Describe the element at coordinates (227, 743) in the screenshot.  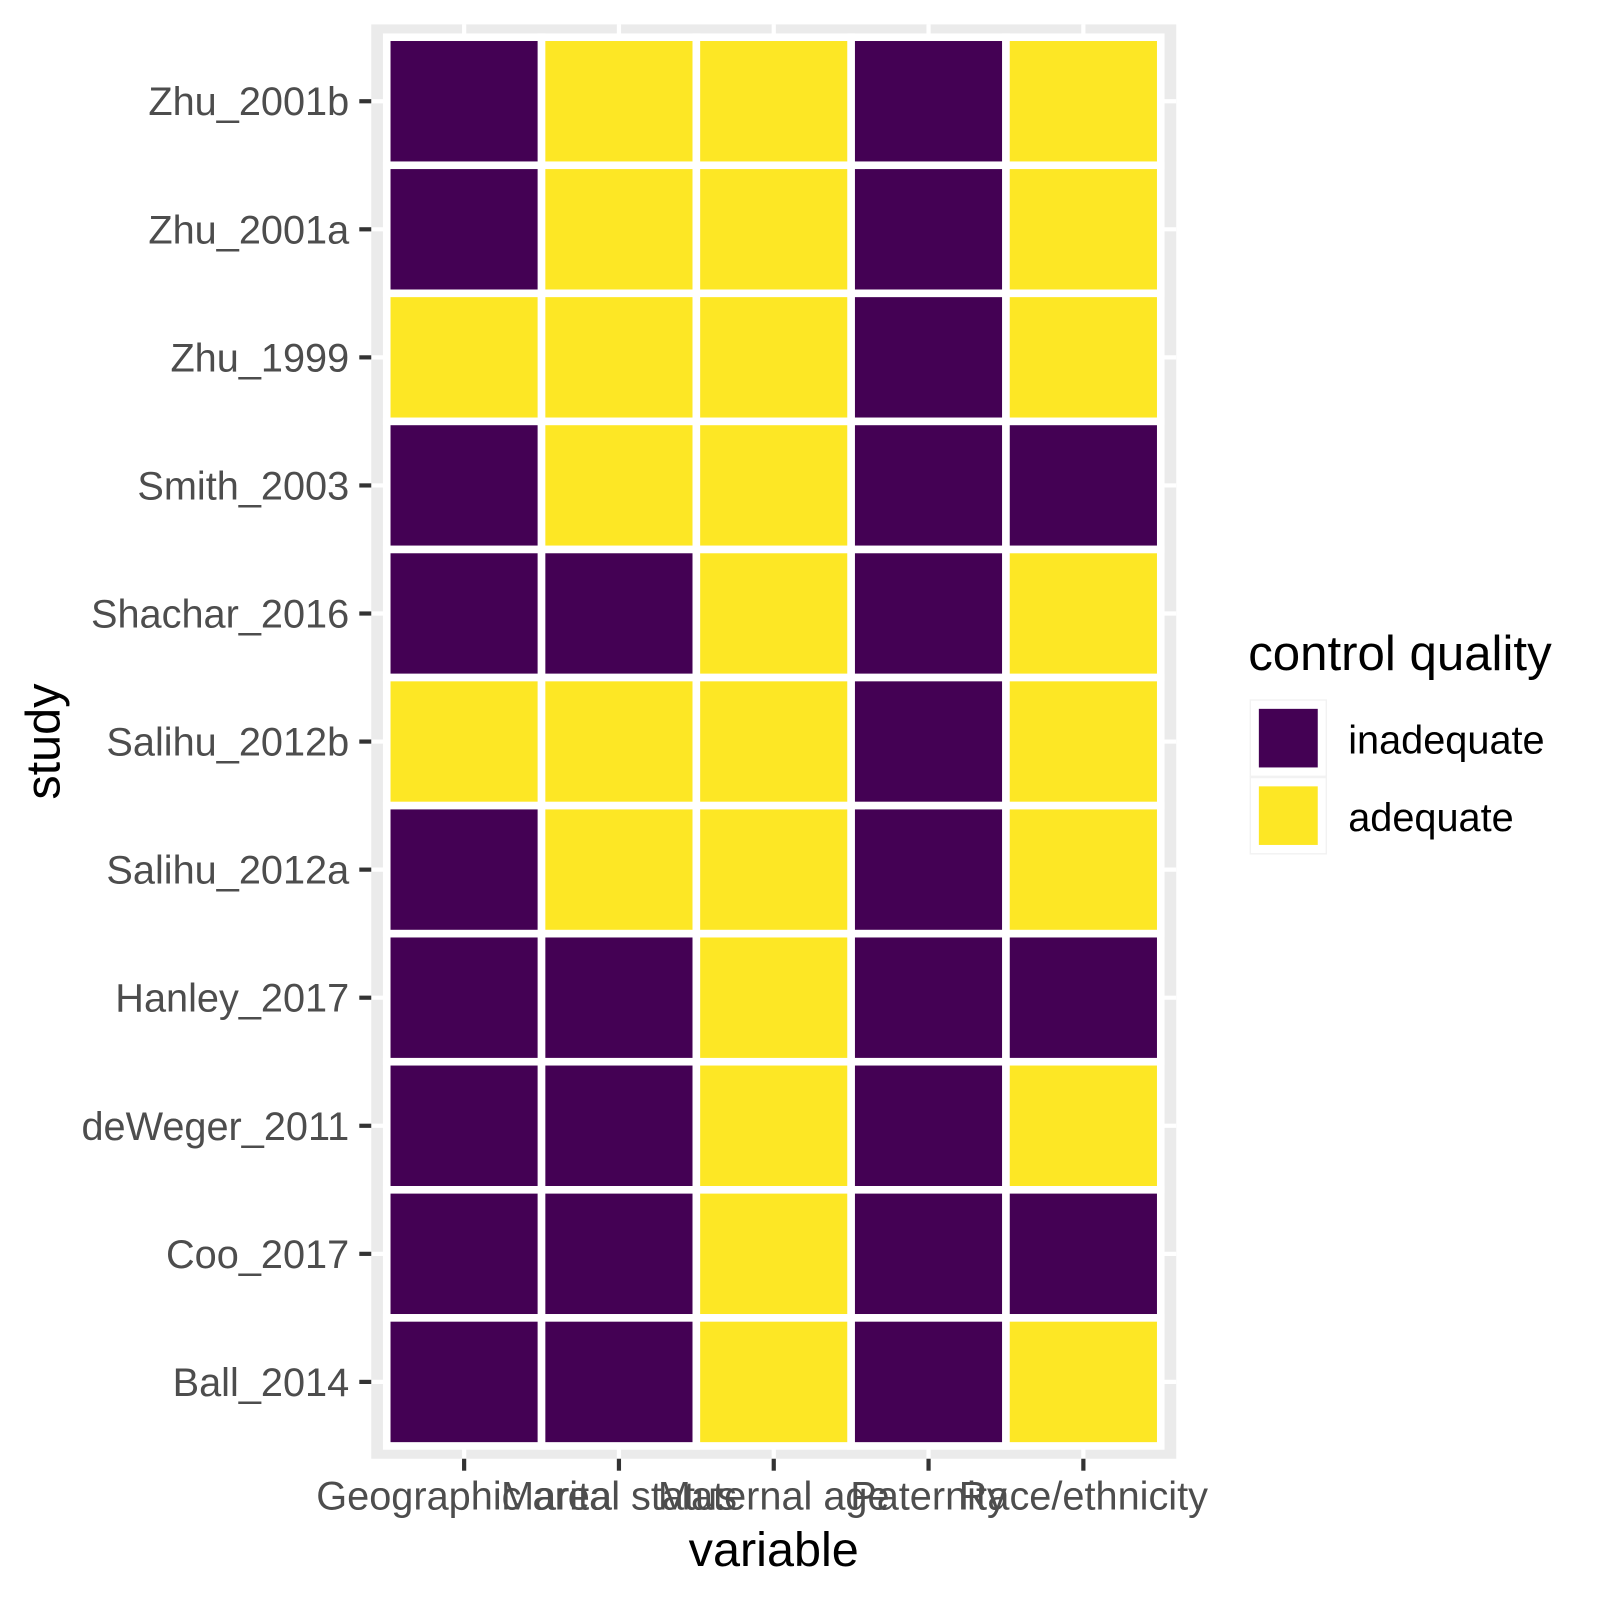
I see `svg-text: Salihu_2012b` at that location.